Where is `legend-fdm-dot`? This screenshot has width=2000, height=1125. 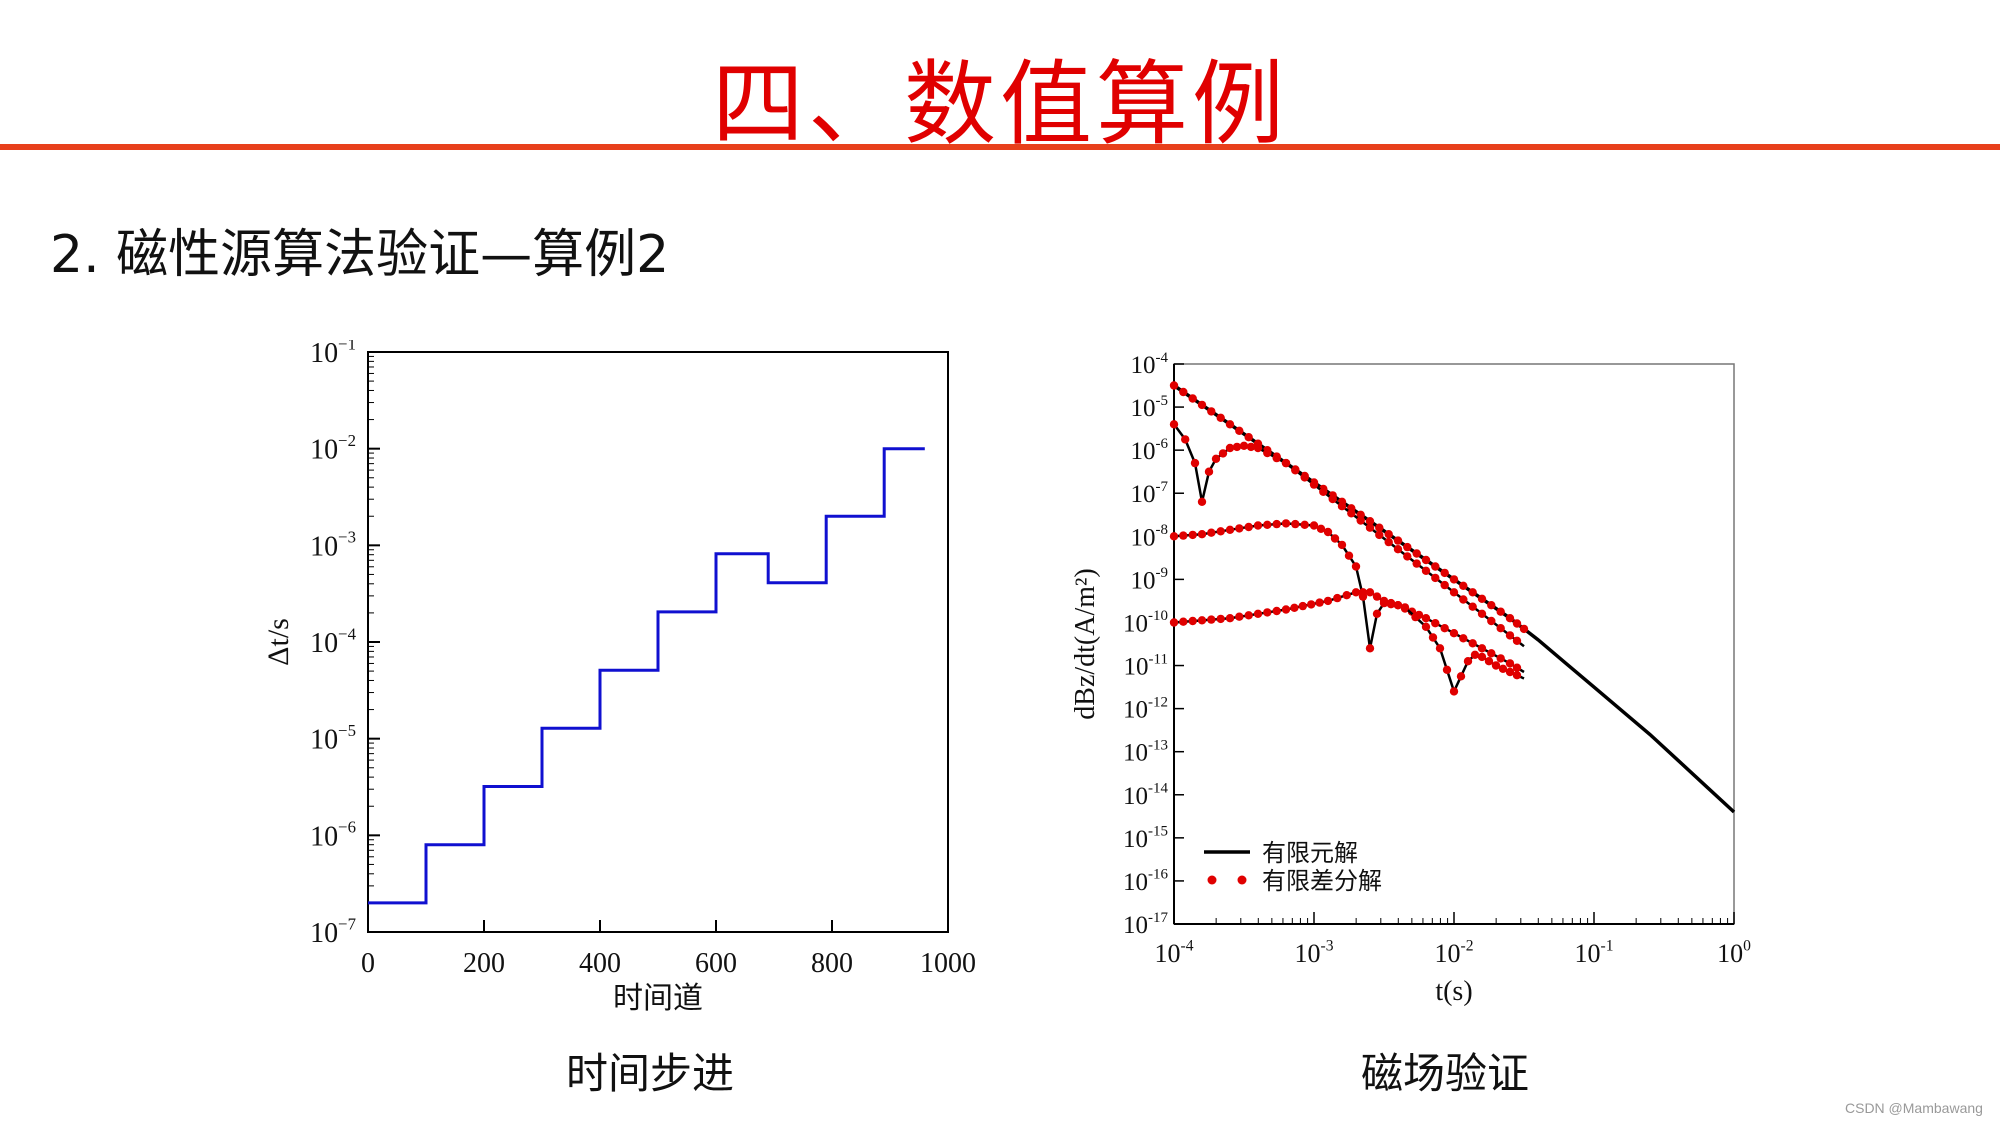 legend-fdm-dot is located at coordinates (1212, 880).